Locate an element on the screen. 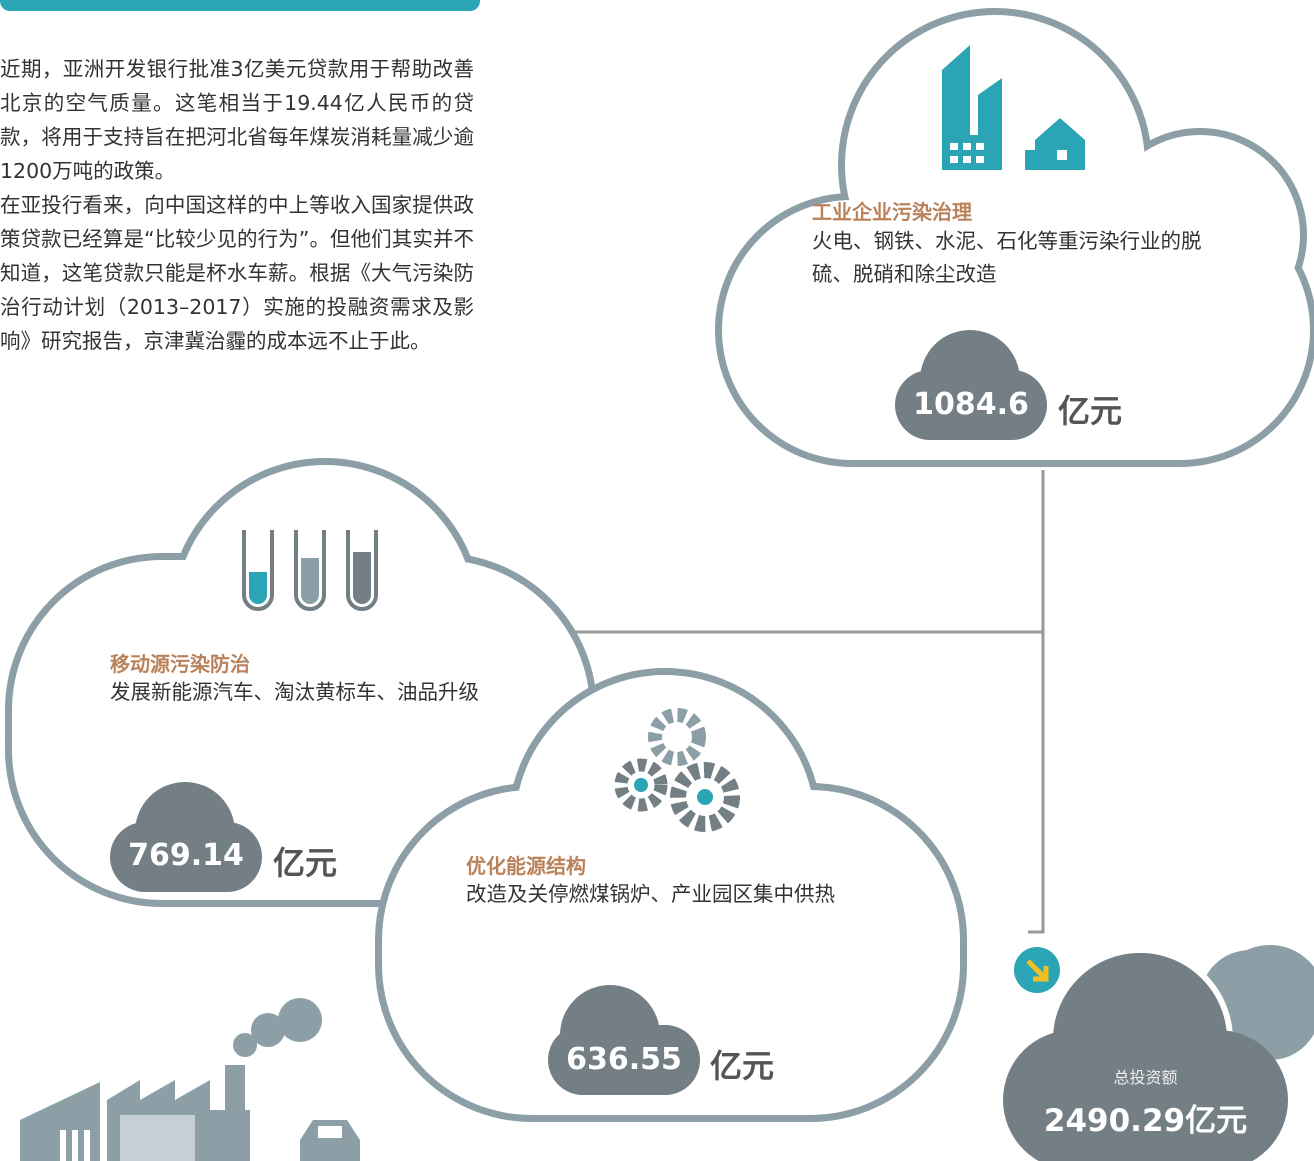  total-cloud is located at coordinates (1145, 1057).